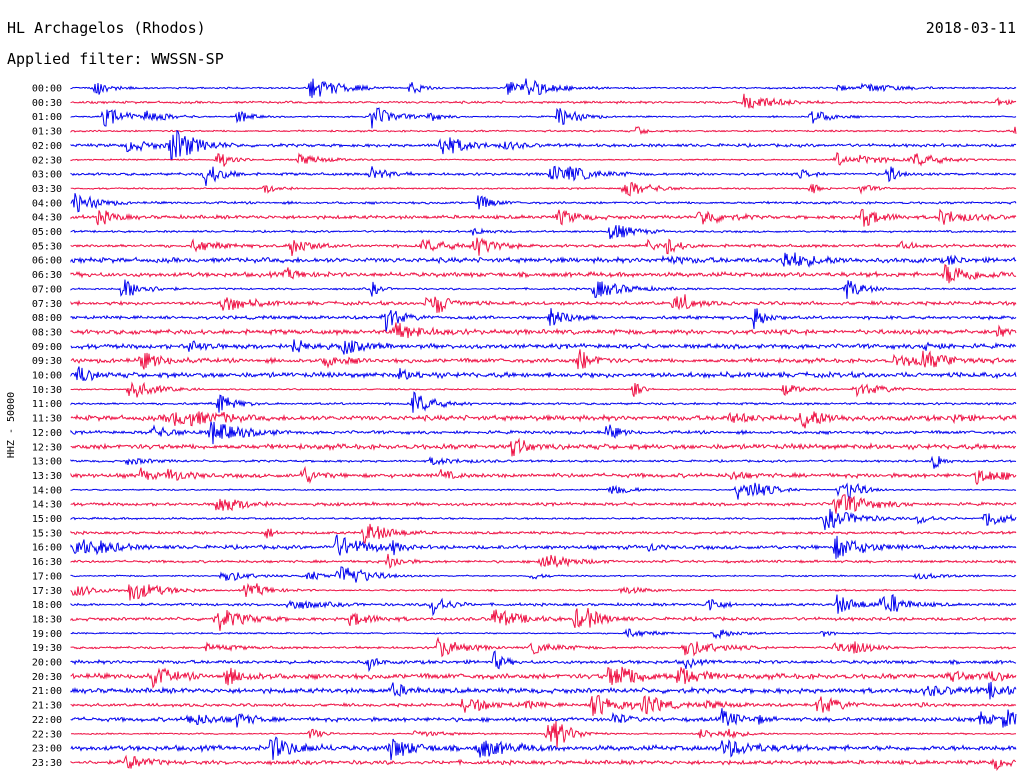  What do you see at coordinates (47, 160) in the screenshot?
I see `y-tick-label: 02:30` at bounding box center [47, 160].